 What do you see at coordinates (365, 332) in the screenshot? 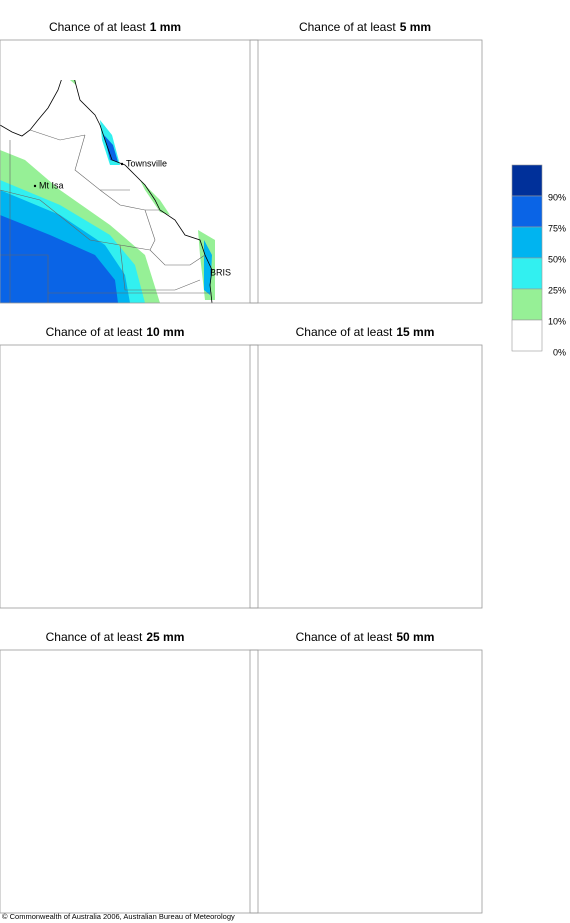
I see `panel-title: Chance of at least 15 mm` at bounding box center [365, 332].